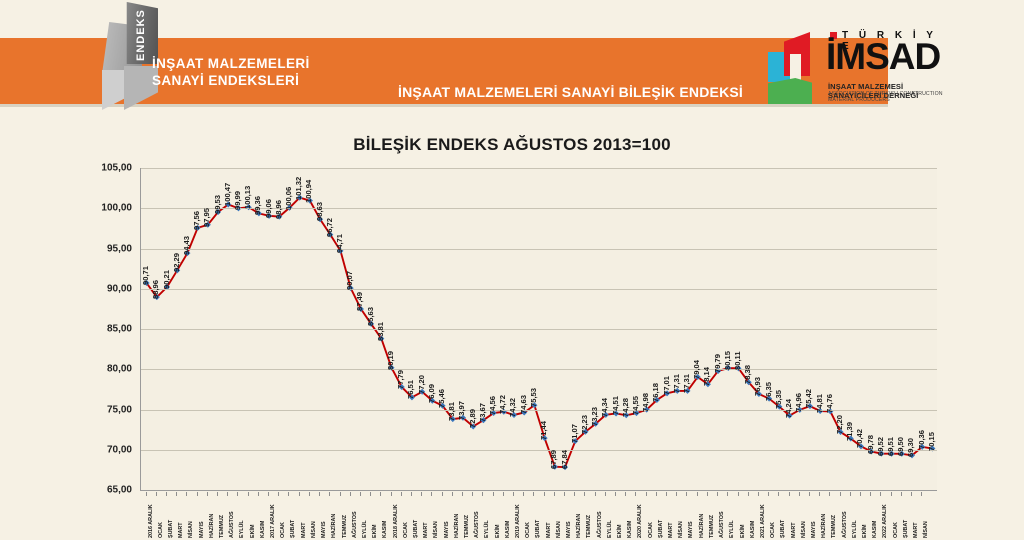 The image size is (1024, 540). I want to click on data-point-label: 70,42, so click(860, 439).